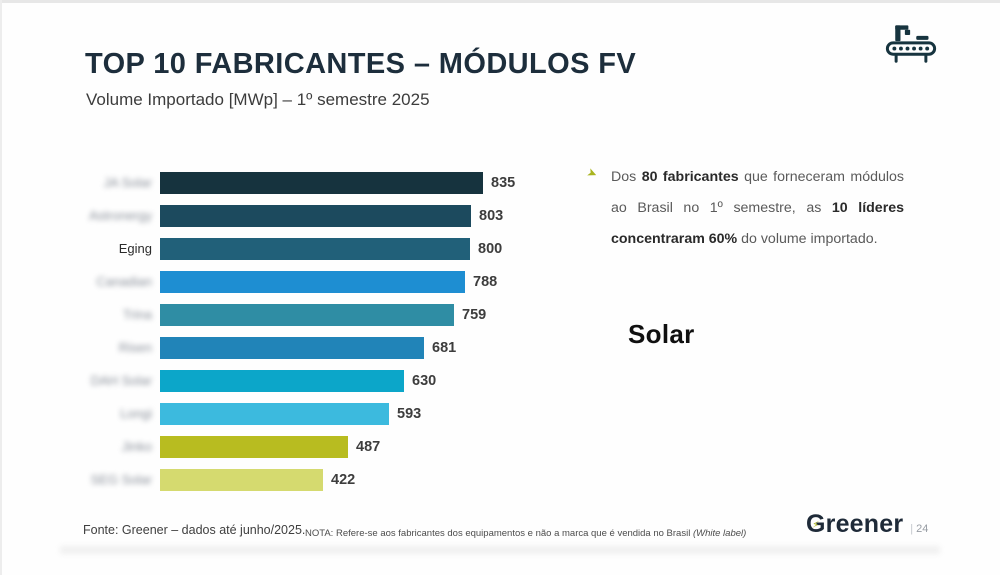  What do you see at coordinates (855, 524) in the screenshot?
I see `greener-logo-text: Greener ⚡` at bounding box center [855, 524].